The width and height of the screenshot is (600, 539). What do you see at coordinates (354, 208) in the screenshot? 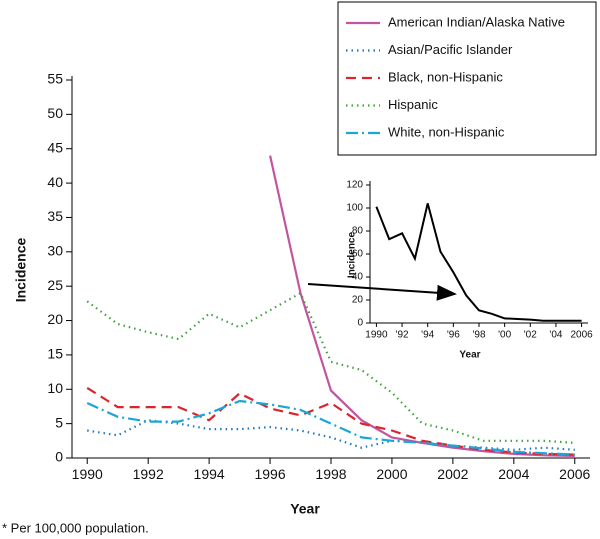
I see `y-tick-label: 100` at bounding box center [354, 208].